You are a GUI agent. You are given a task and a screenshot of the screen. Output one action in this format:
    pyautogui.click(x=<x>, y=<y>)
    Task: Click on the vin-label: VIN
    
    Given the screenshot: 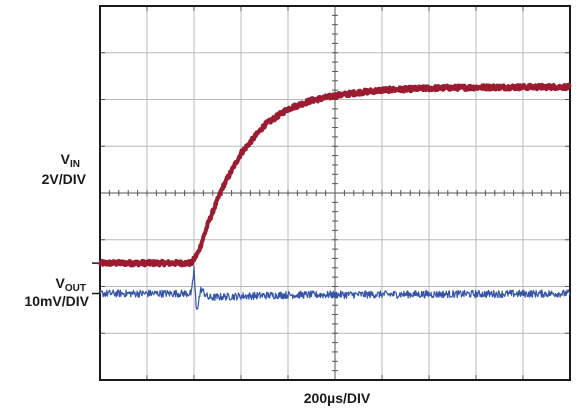 What is the action you would take?
    pyautogui.click(x=70, y=160)
    